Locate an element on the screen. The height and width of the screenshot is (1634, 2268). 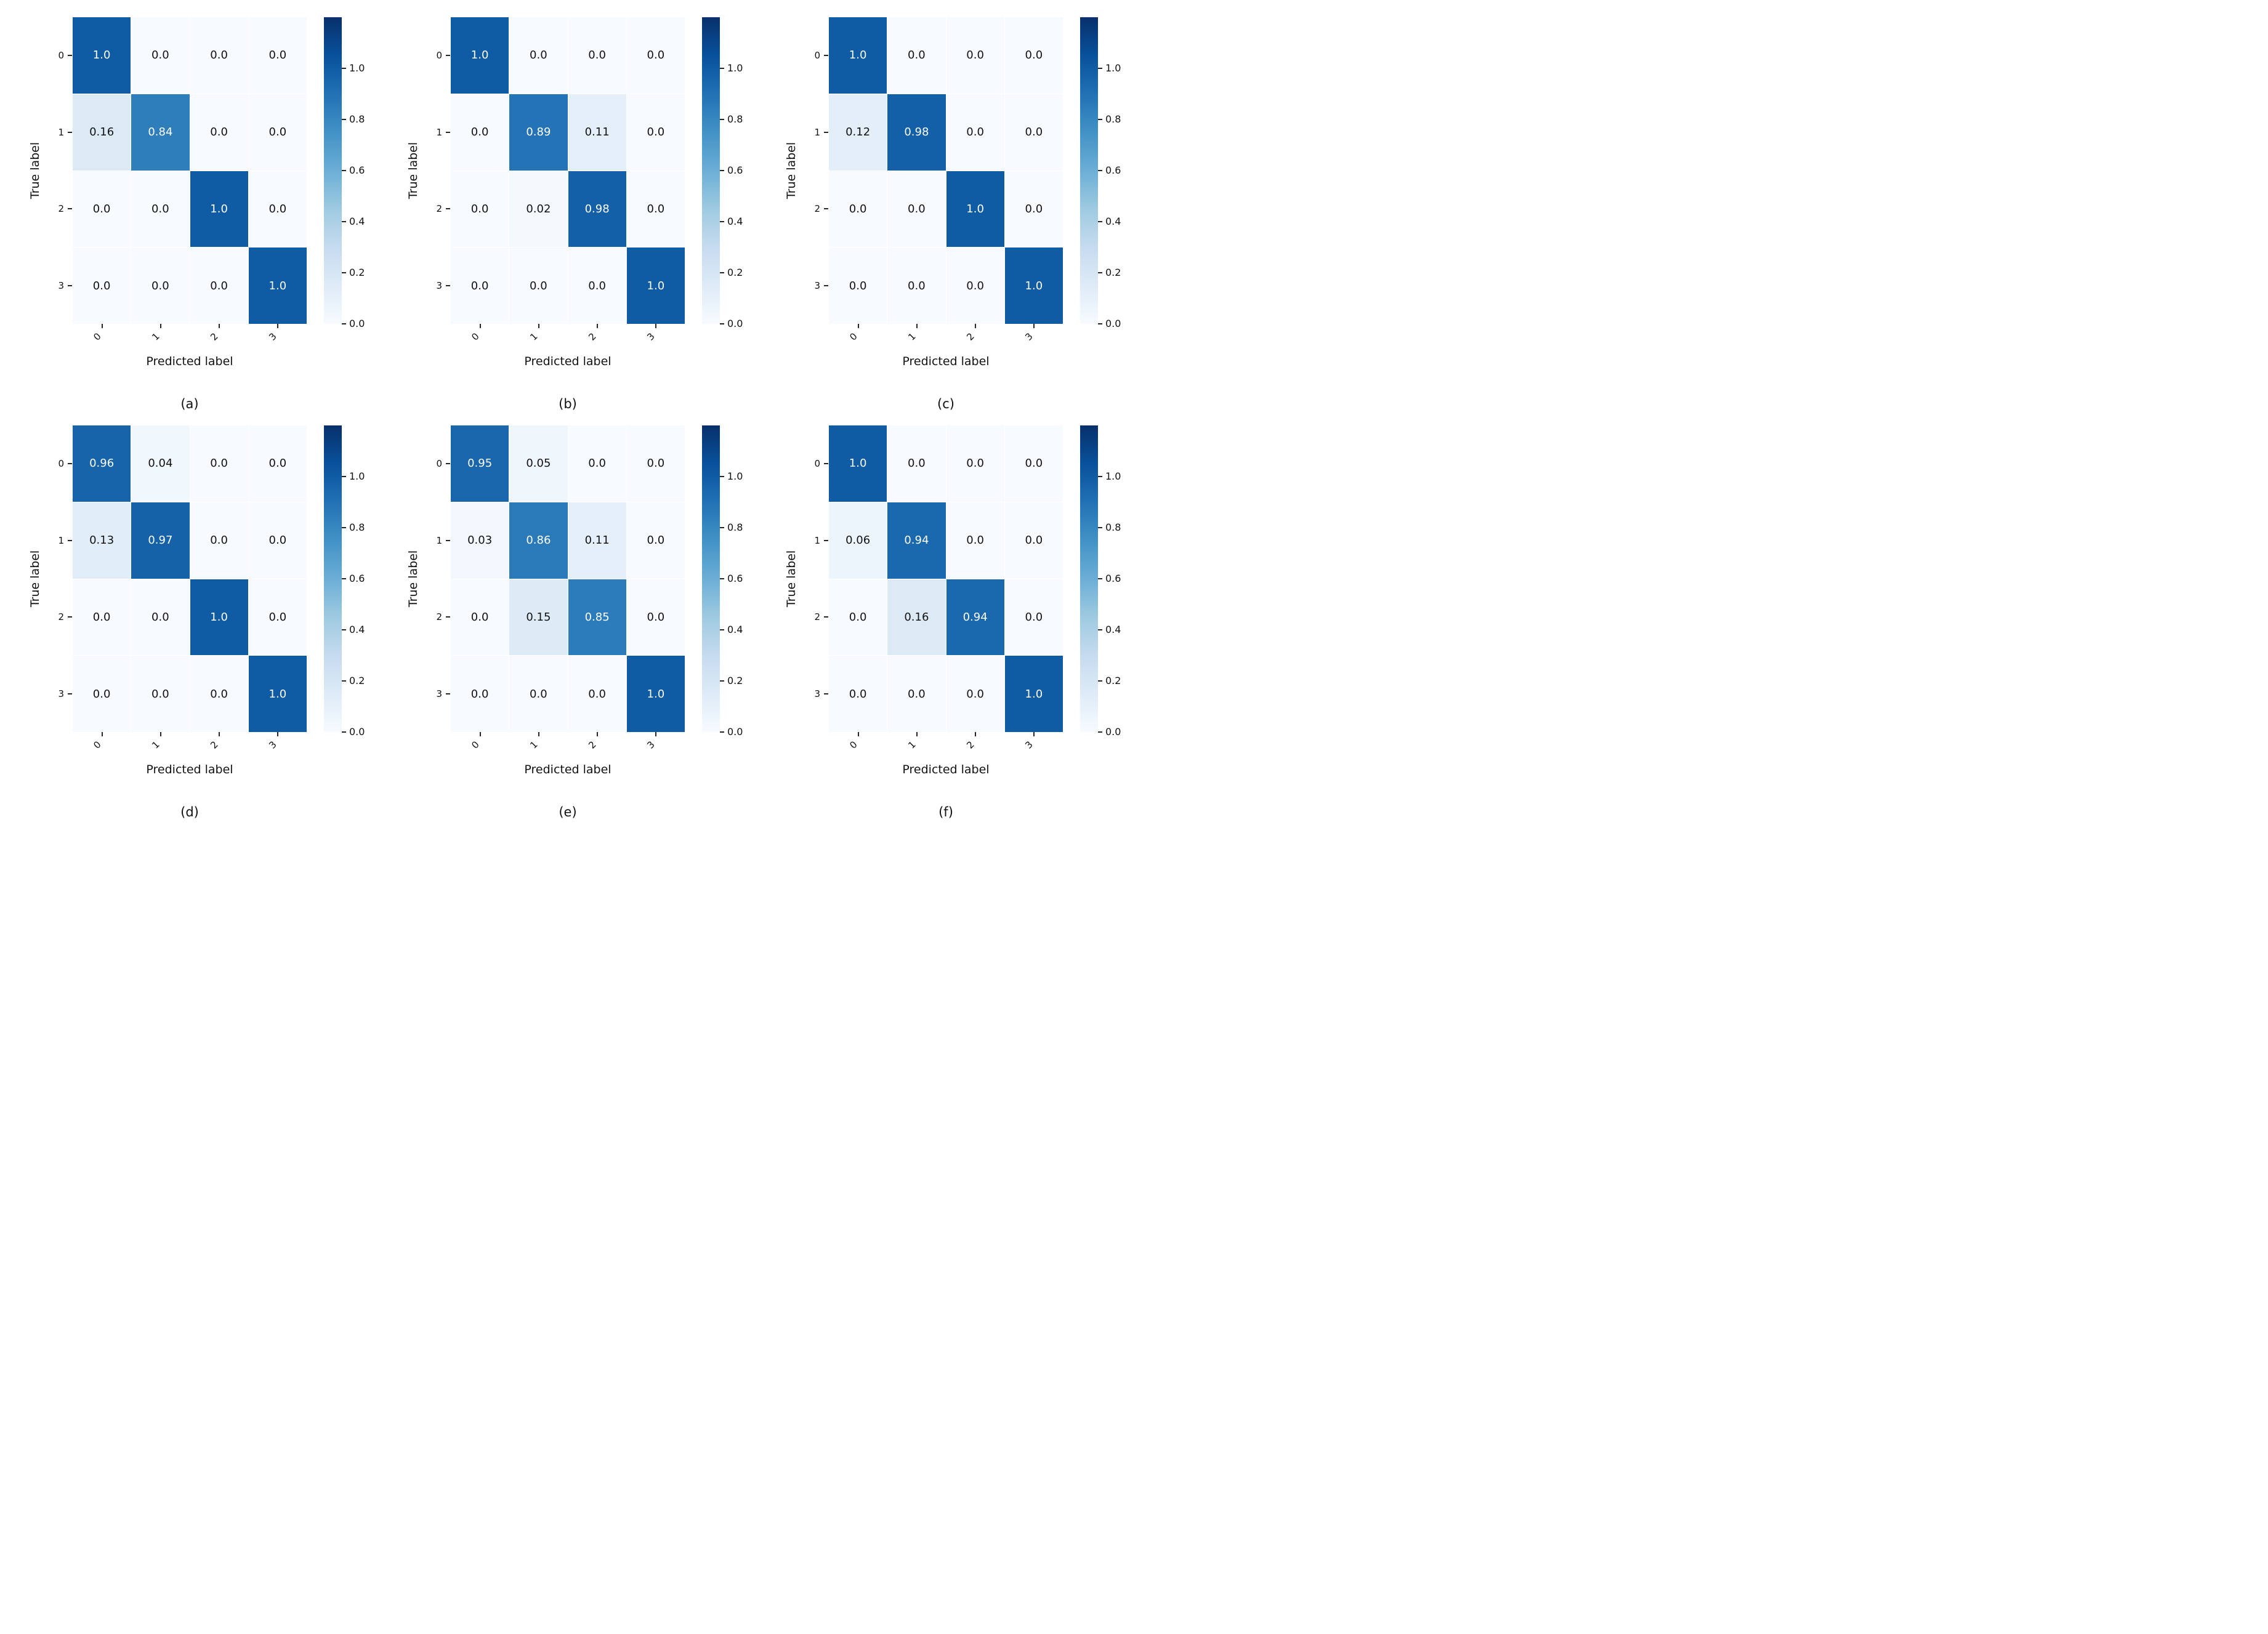
heatmap-cell: 0.96 is located at coordinates (102, 464).